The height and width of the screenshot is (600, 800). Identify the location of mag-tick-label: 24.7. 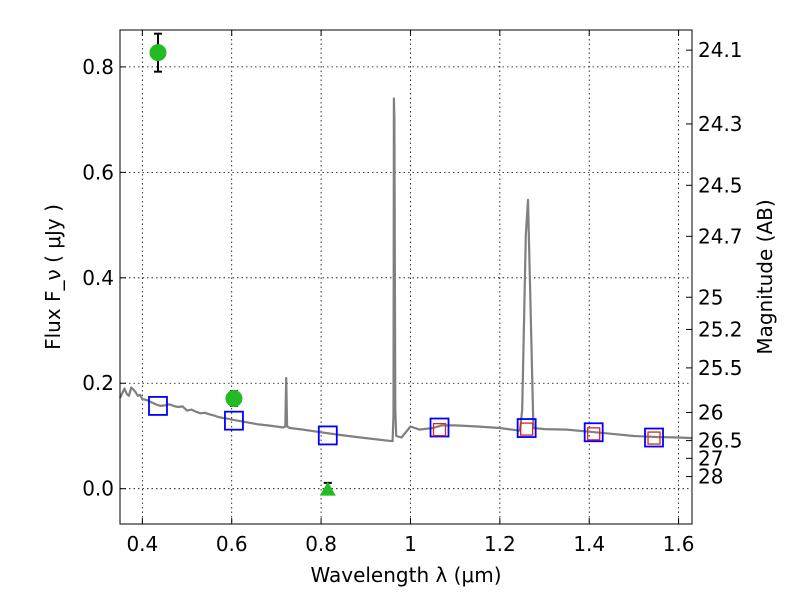
(720, 236).